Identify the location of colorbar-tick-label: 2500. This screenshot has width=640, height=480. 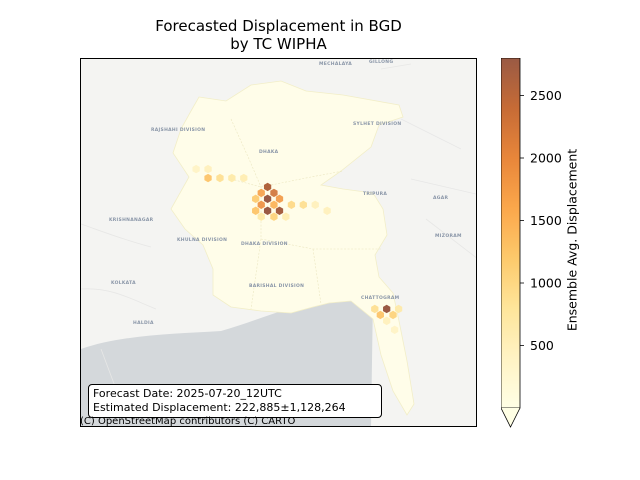
(546, 95).